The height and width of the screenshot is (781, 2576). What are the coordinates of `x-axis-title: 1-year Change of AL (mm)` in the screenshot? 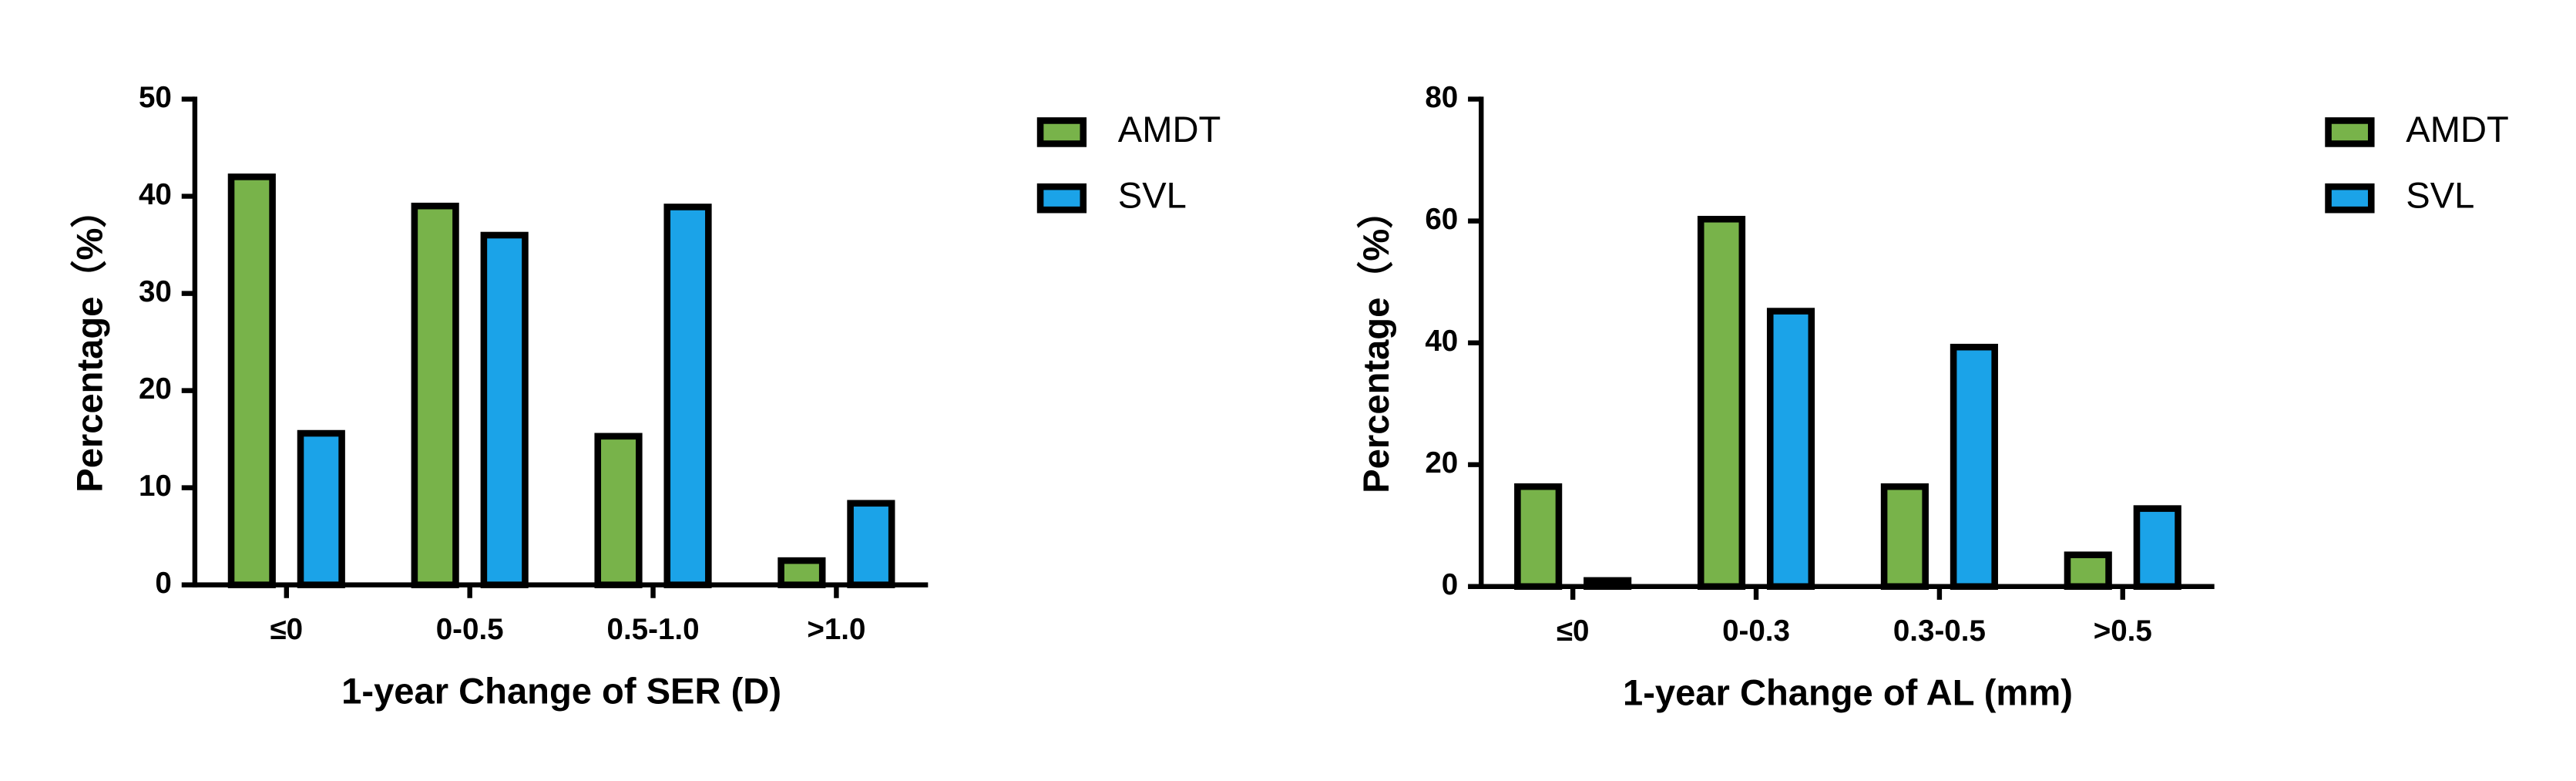 It's located at (1848, 692).